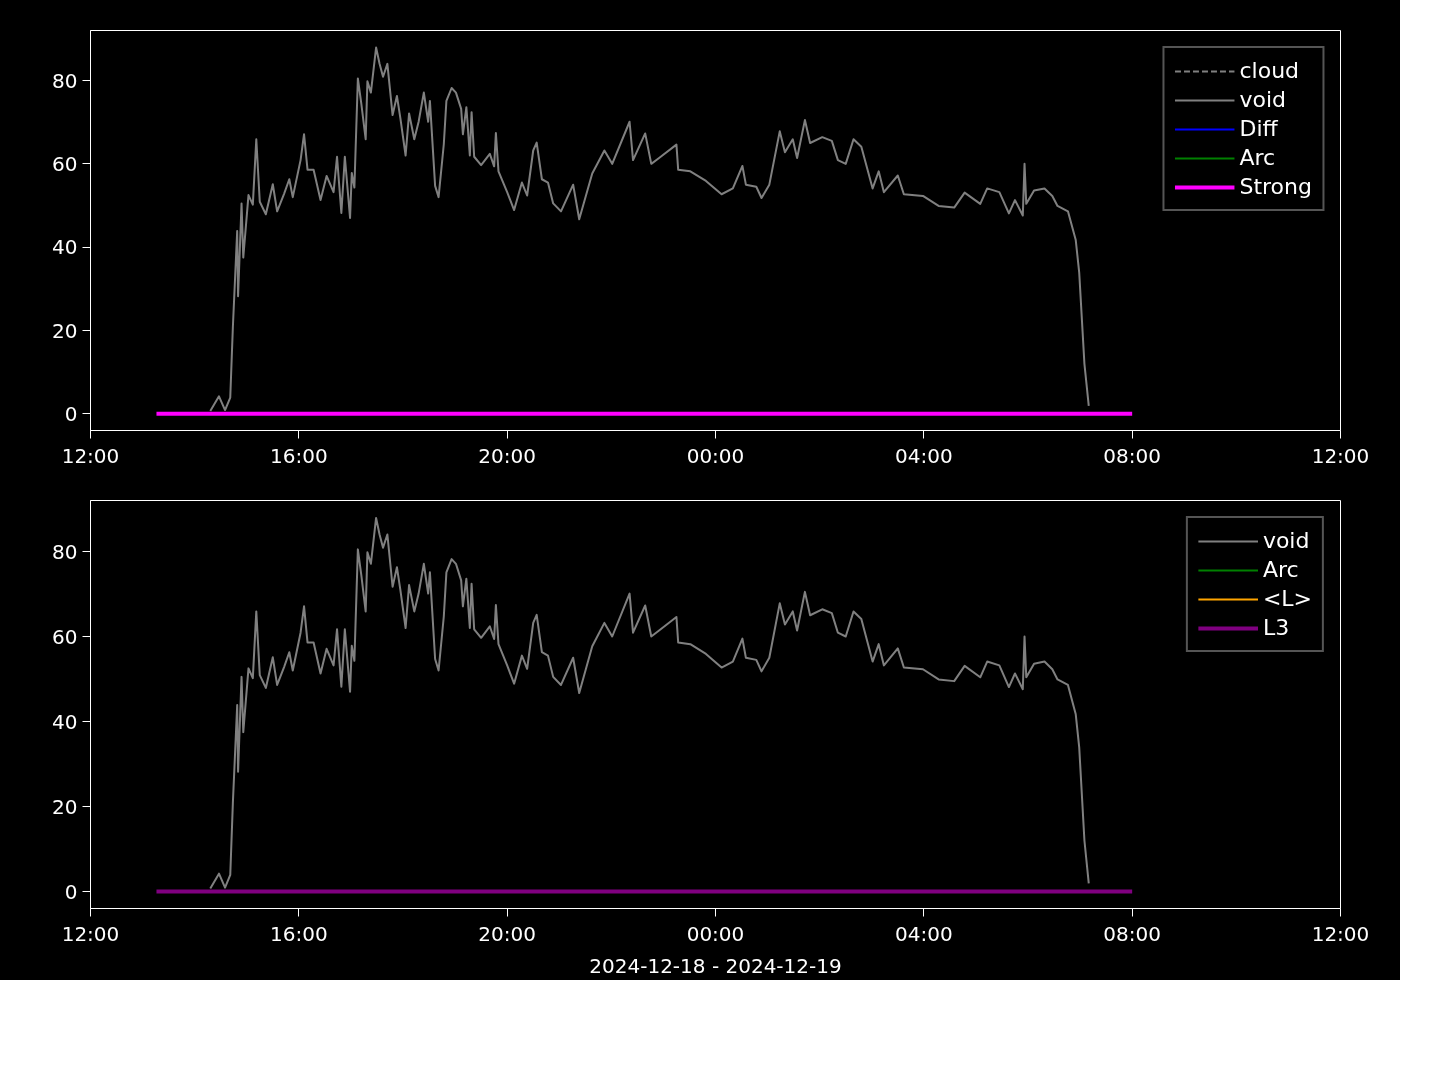  What do you see at coordinates (1275, 186) in the screenshot?
I see `legend-label: Strong` at bounding box center [1275, 186].